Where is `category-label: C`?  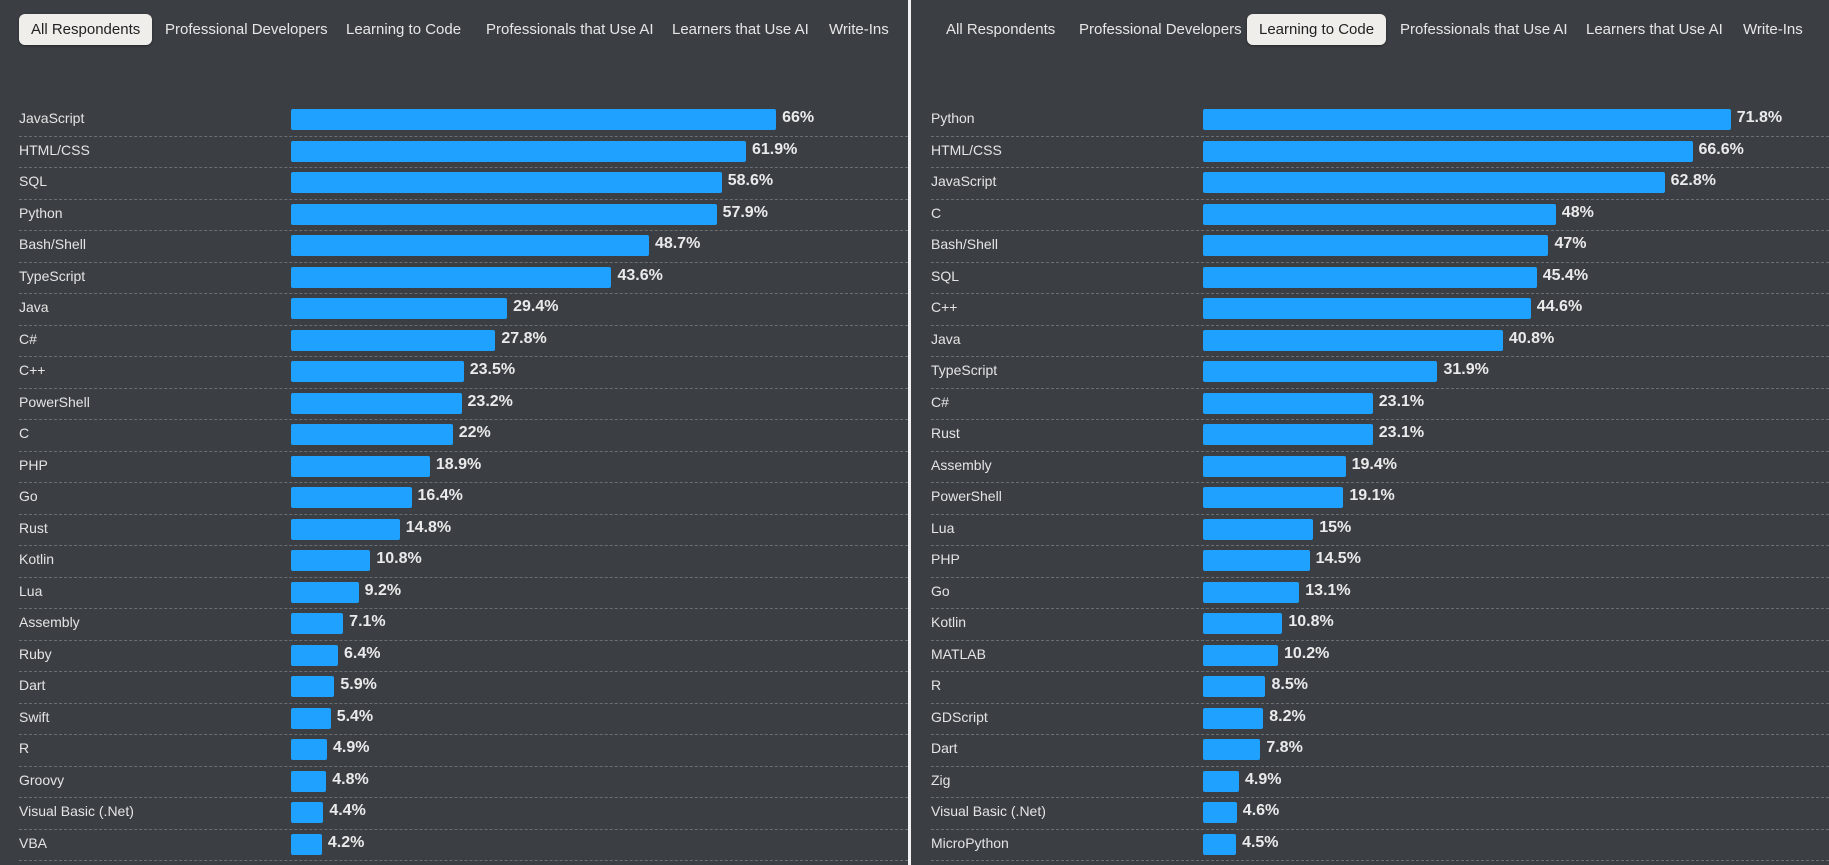 category-label: C is located at coordinates (936, 212).